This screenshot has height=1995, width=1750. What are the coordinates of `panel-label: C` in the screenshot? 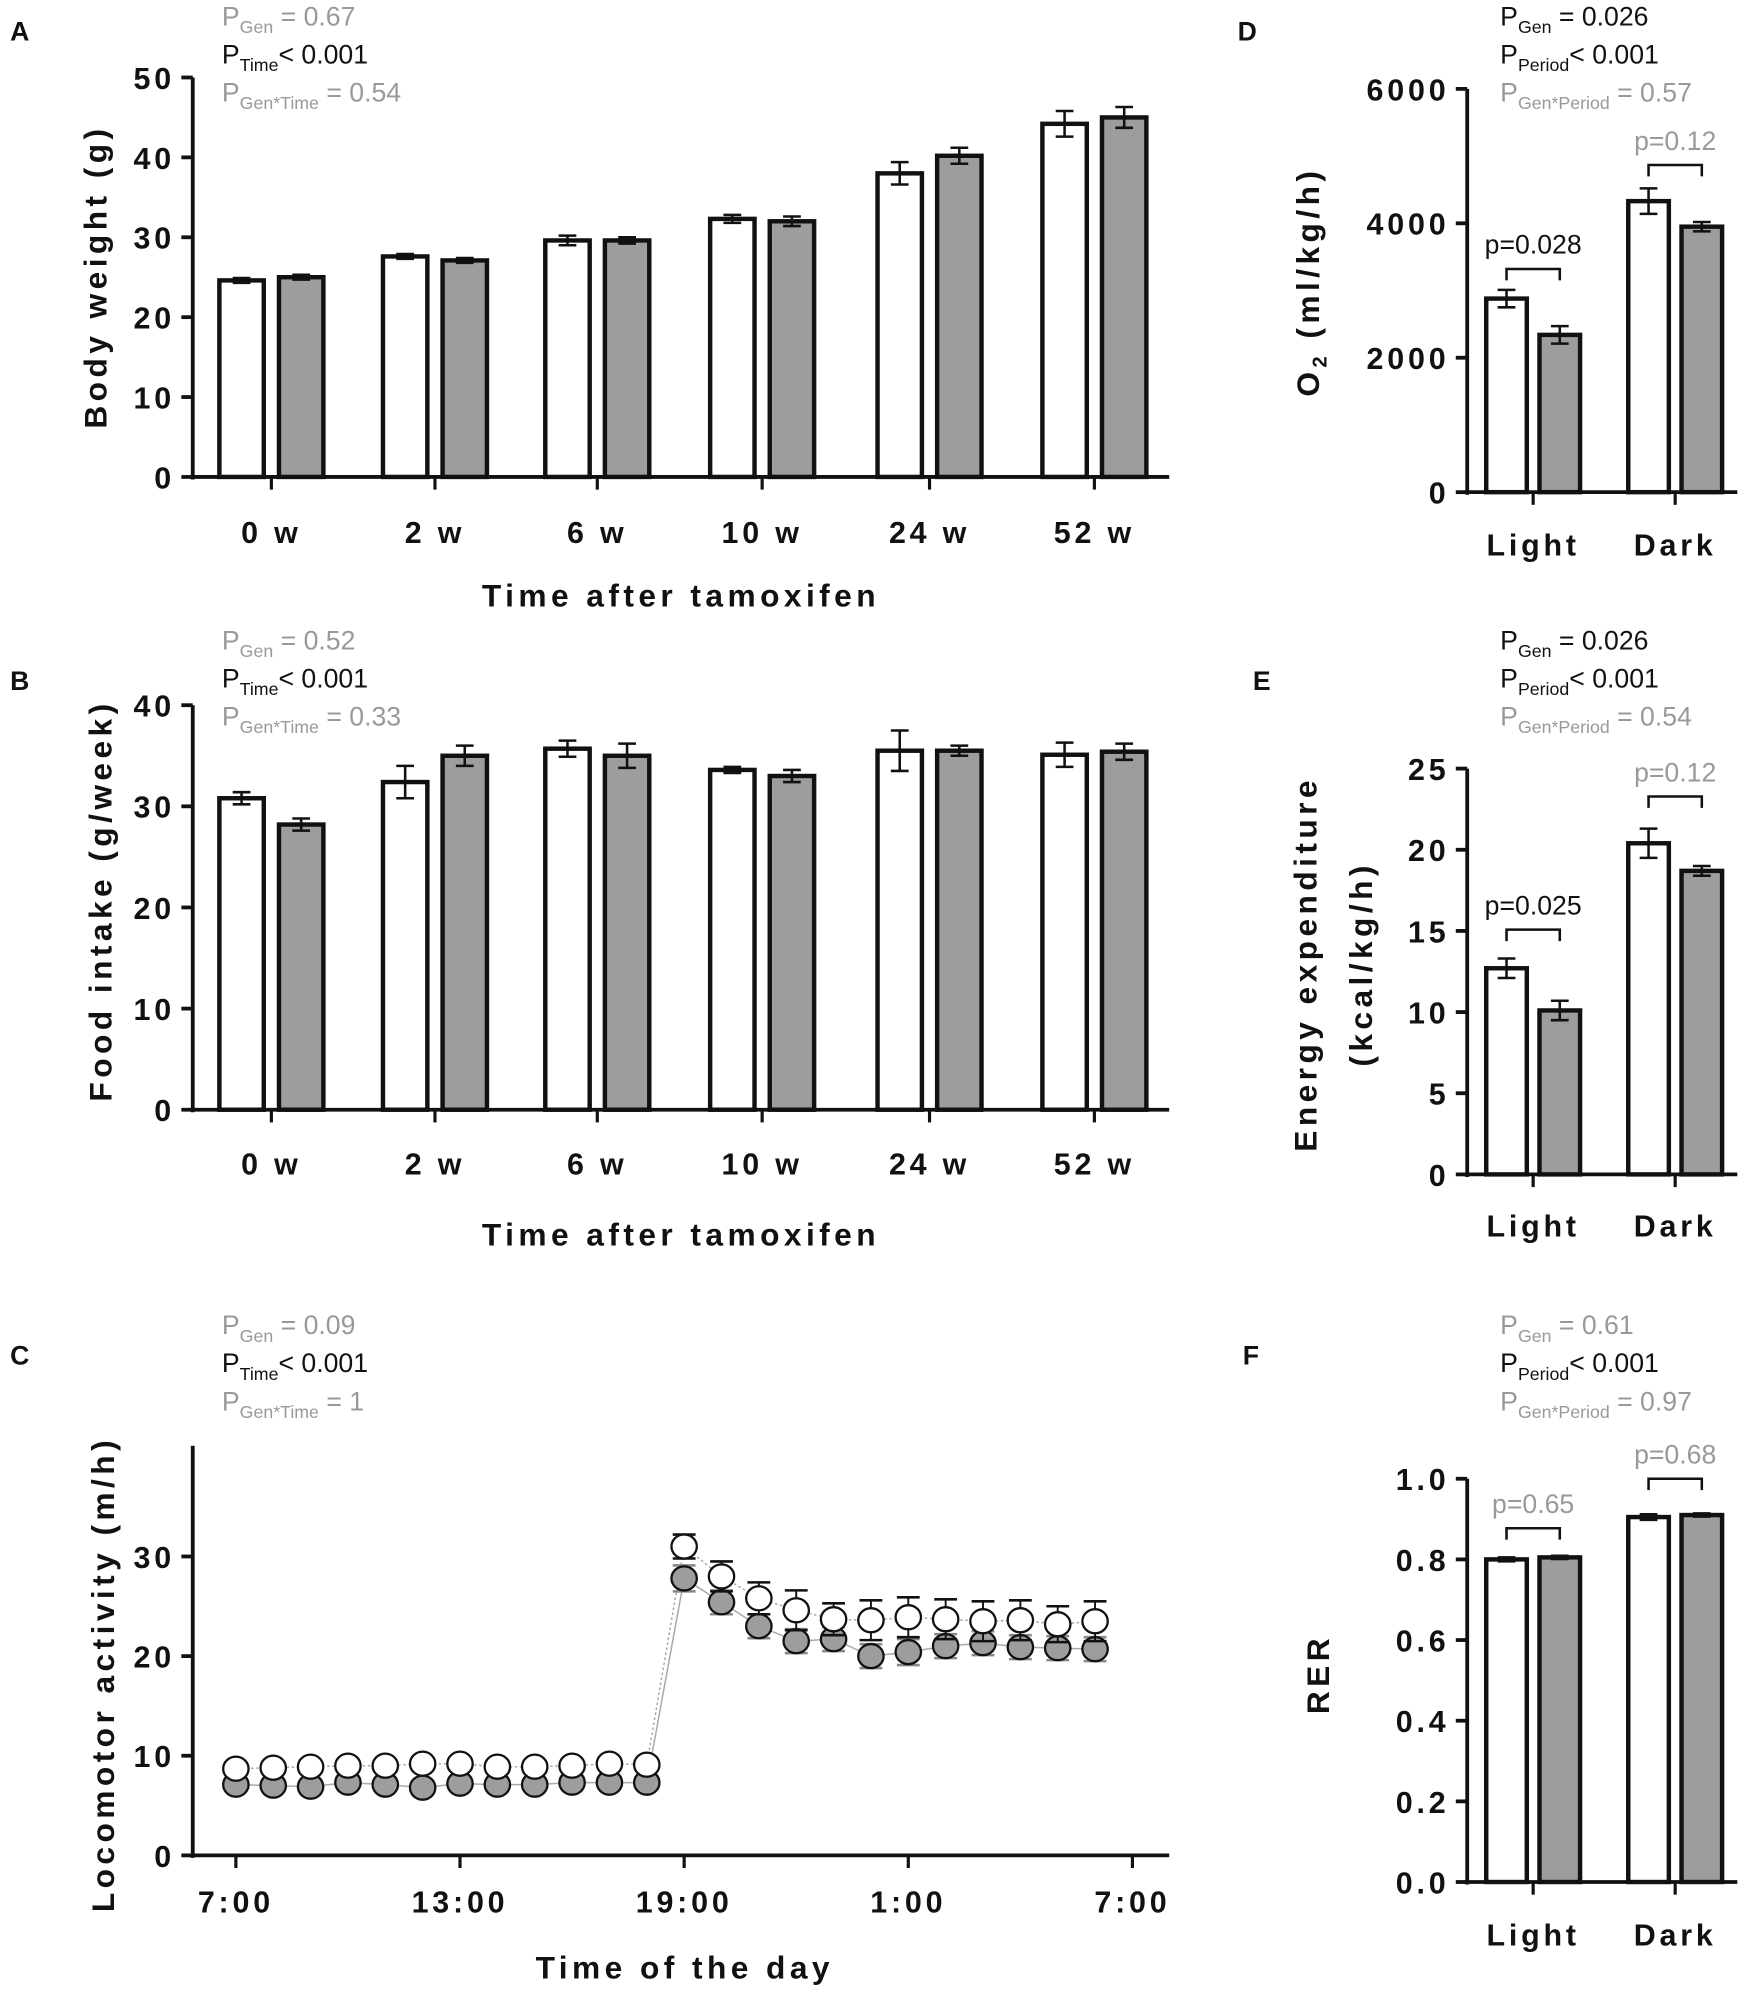 It's located at (19, 1356).